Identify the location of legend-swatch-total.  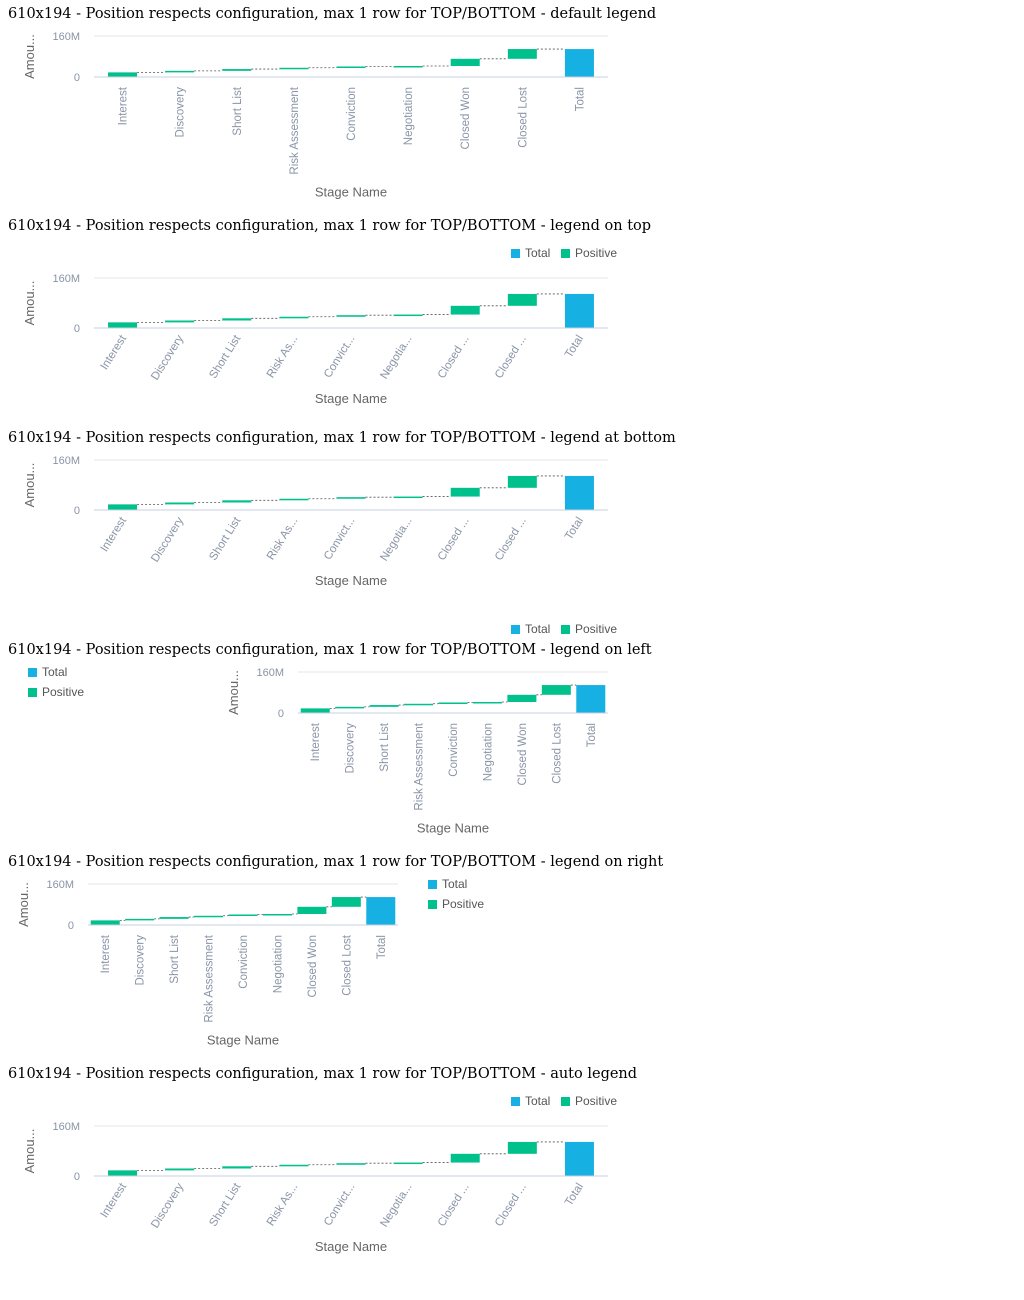
(432, 884).